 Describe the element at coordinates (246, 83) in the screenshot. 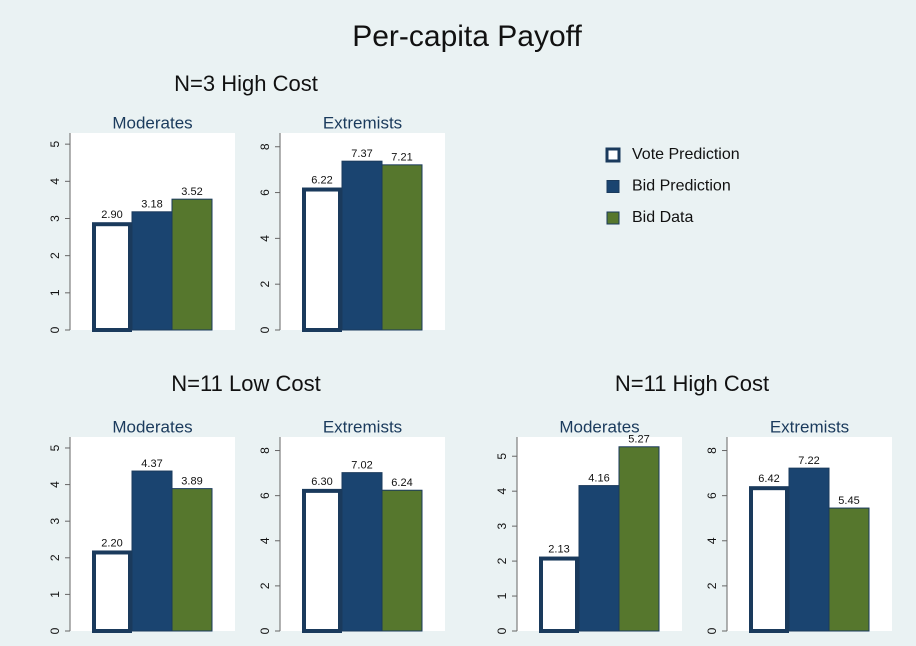

I see `group-title: N=3 High Cost` at that location.